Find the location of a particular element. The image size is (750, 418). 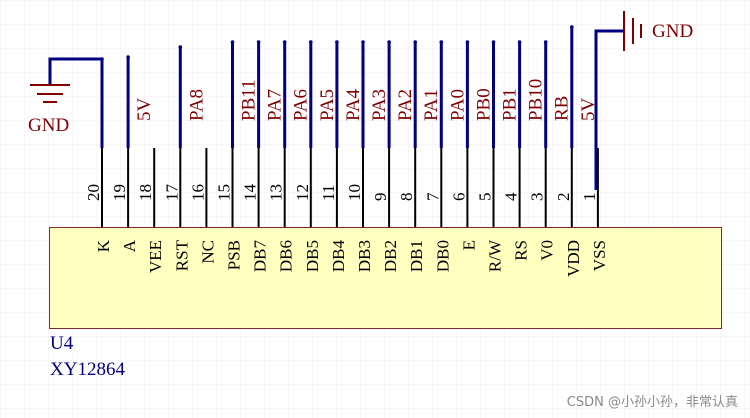

pin-19-number: 19 is located at coordinates (119, 192).